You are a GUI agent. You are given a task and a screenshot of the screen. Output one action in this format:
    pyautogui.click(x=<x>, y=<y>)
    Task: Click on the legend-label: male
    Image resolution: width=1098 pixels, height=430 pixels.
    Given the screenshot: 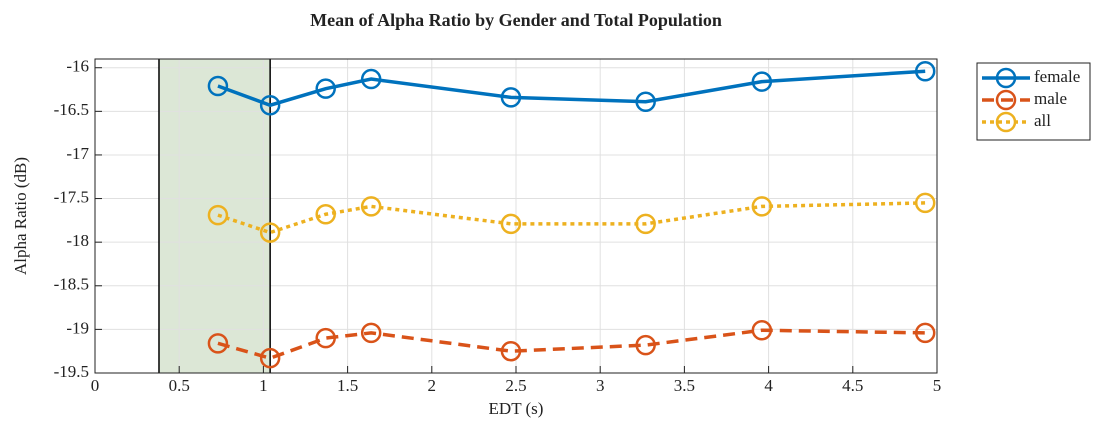 What is the action you would take?
    pyautogui.click(x=1050, y=98)
    